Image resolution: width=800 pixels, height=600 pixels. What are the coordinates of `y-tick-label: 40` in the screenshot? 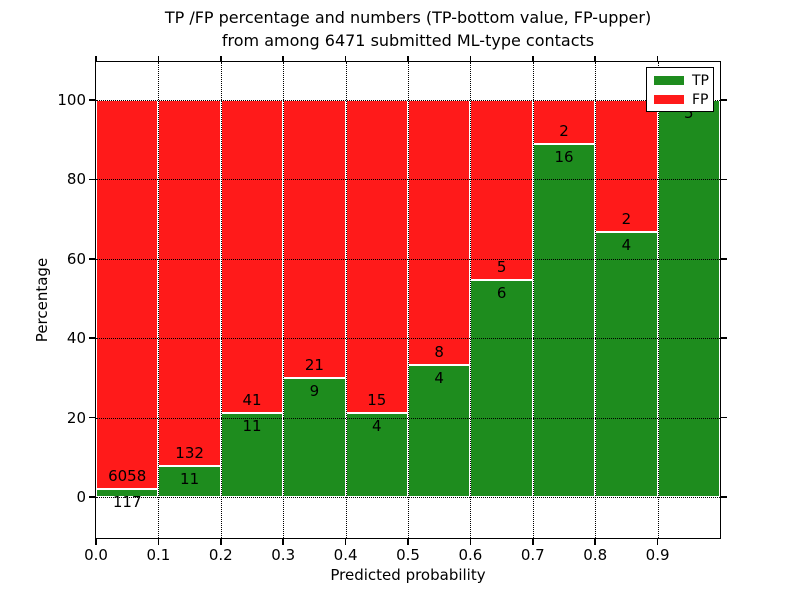 It's located at (76, 338).